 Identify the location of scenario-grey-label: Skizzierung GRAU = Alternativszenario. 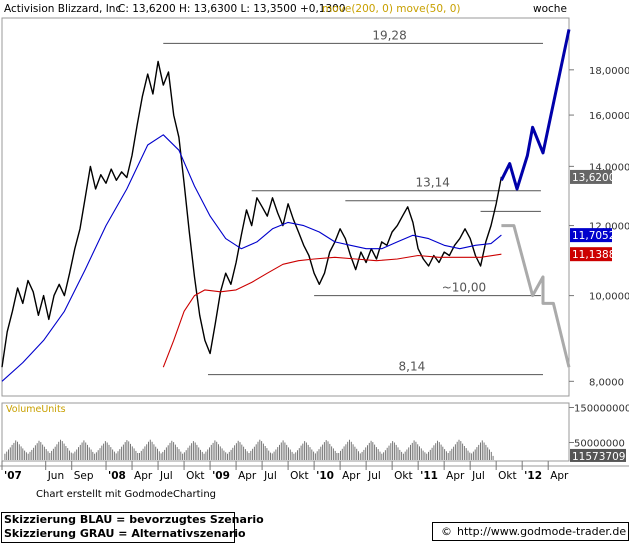
(125, 533).